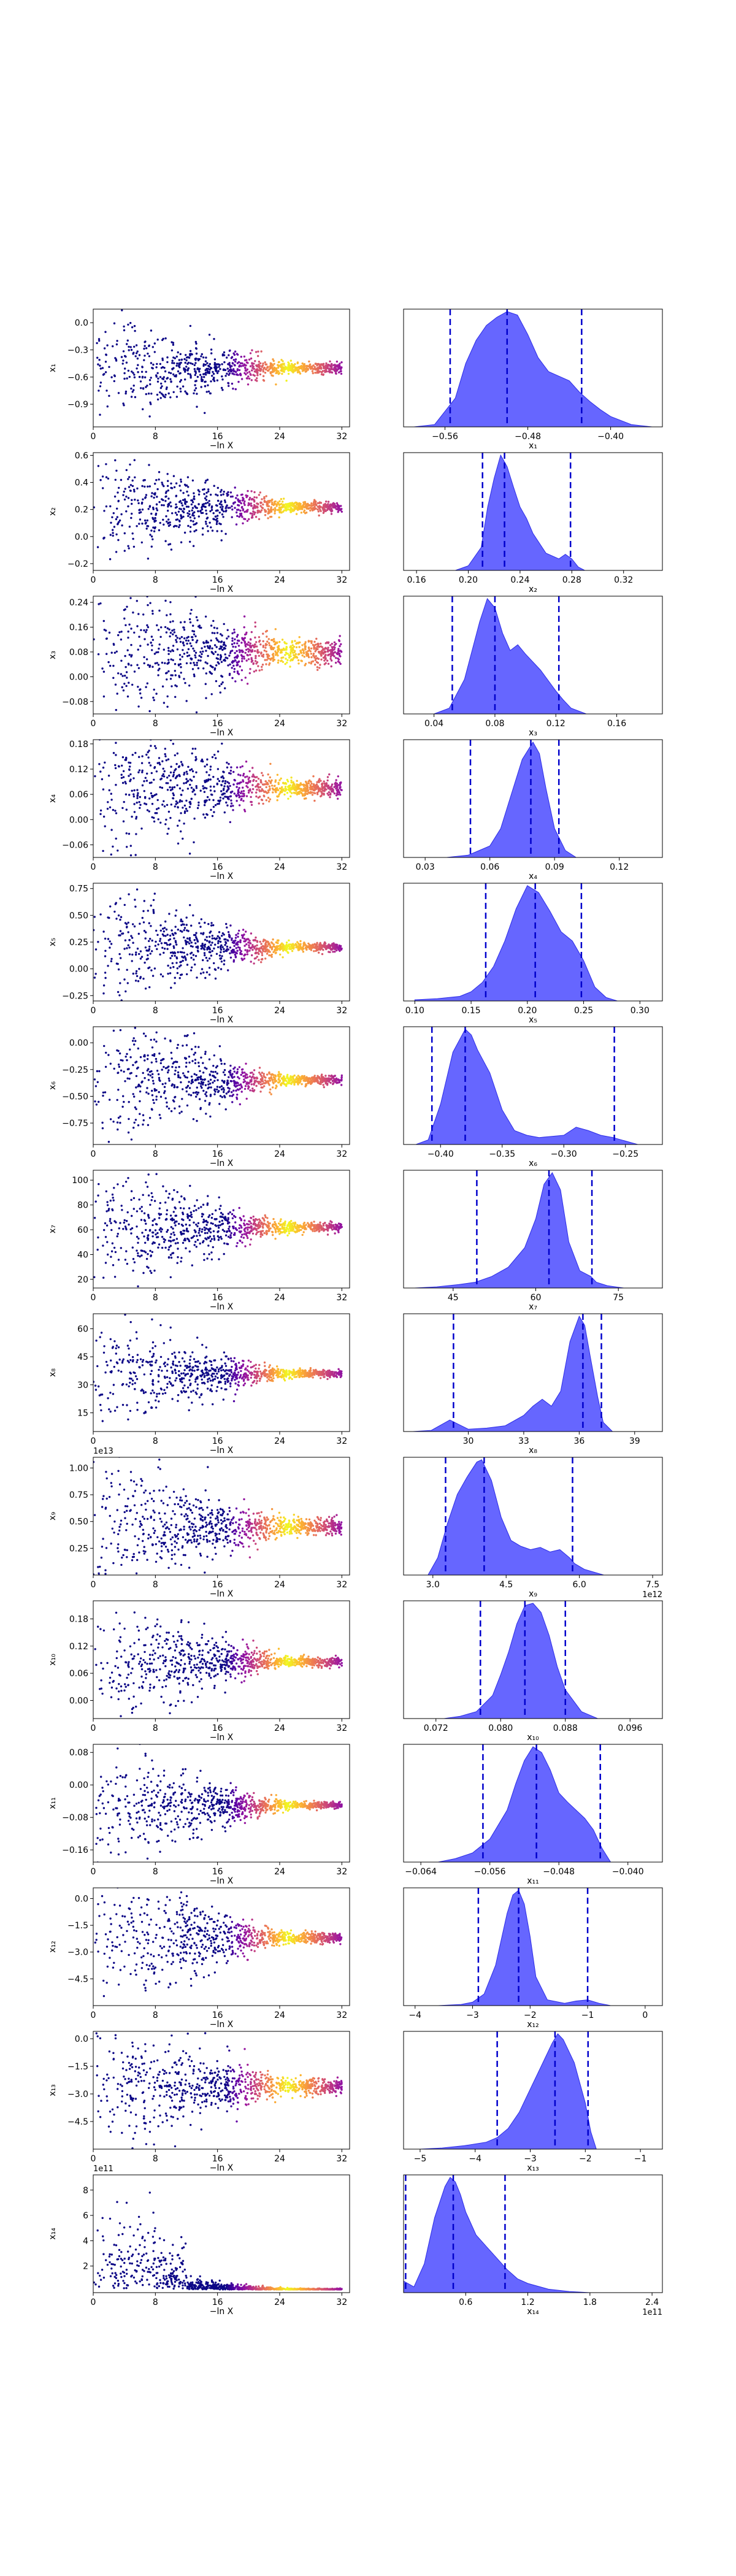 The image size is (736, 2576). Describe the element at coordinates (77, 350) in the screenshot. I see `trace-ytick-label: −0.3` at that location.